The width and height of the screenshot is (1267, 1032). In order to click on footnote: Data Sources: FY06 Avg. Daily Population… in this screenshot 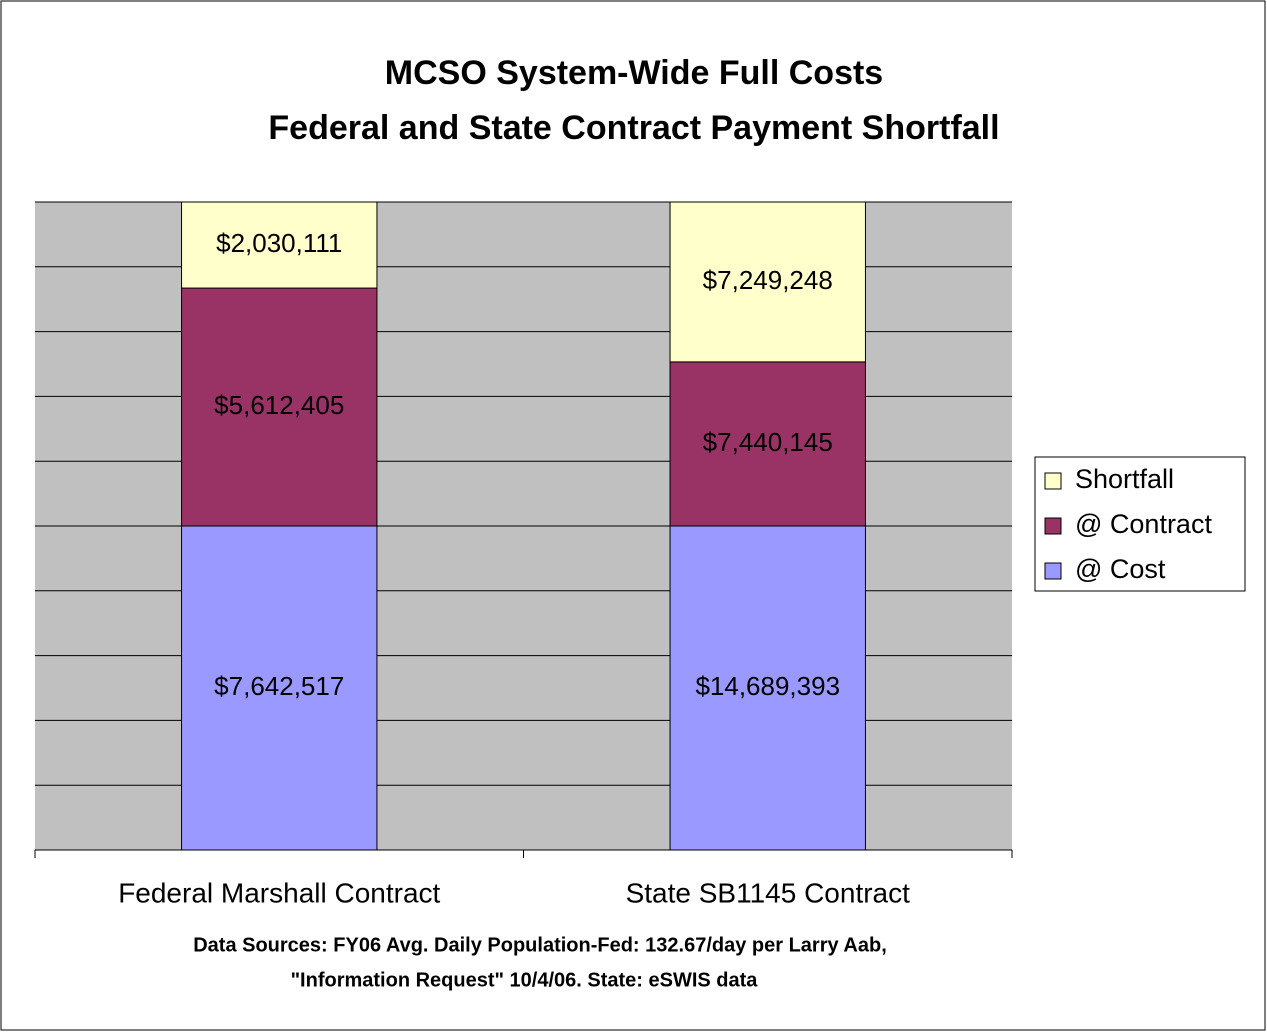, I will do `click(540, 945)`.